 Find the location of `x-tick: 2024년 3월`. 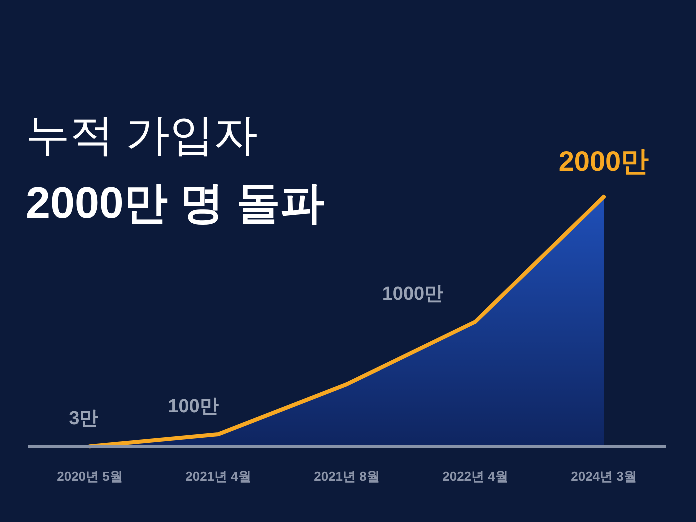

x-tick: 2024년 3월 is located at coordinates (604, 476).